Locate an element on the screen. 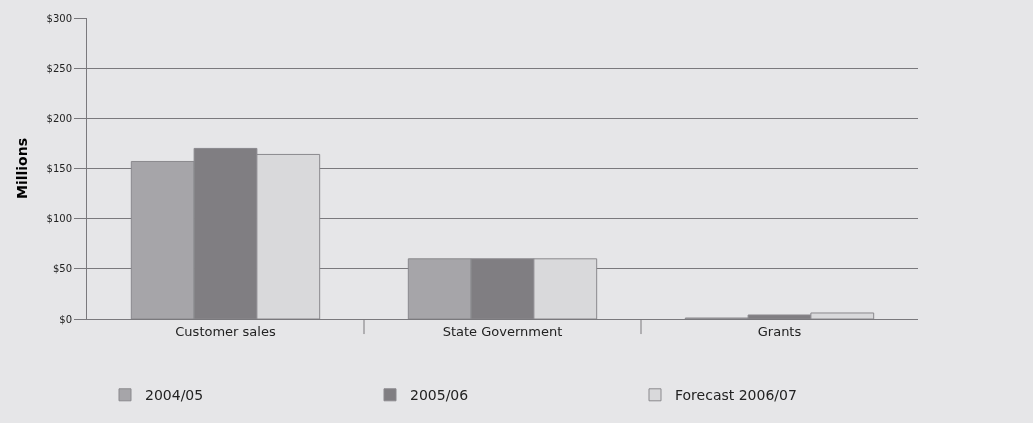 The height and width of the screenshot is (423, 1033). legend-label: Forecast 2006/07 is located at coordinates (736, 395).